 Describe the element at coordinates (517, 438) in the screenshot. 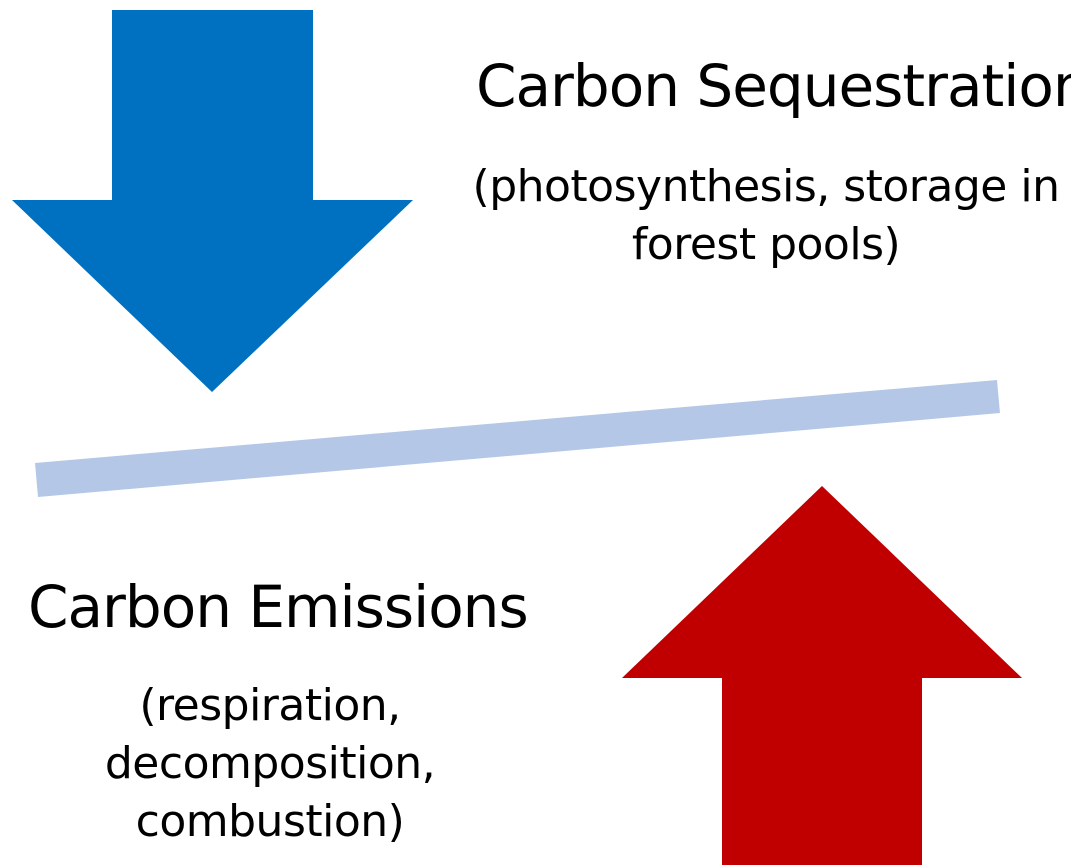

I see `balance-beam` at that location.